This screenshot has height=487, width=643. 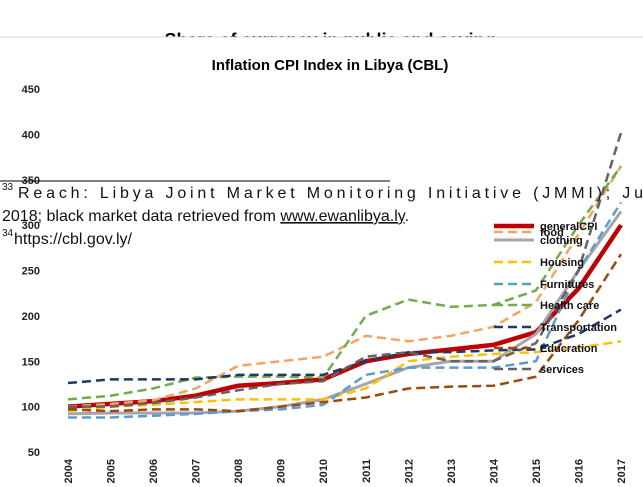 I want to click on legend-label: food, so click(x=552, y=233).